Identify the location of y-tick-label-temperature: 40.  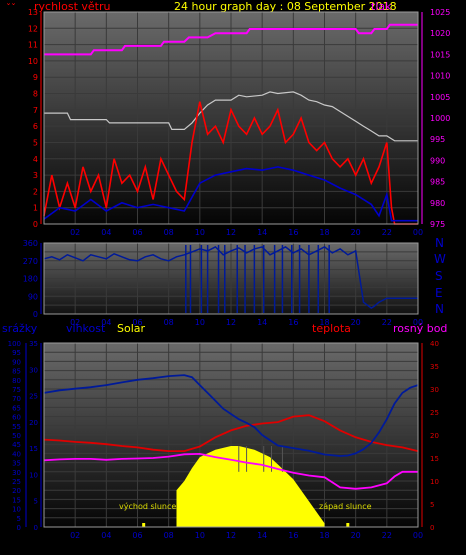
(434, 344).